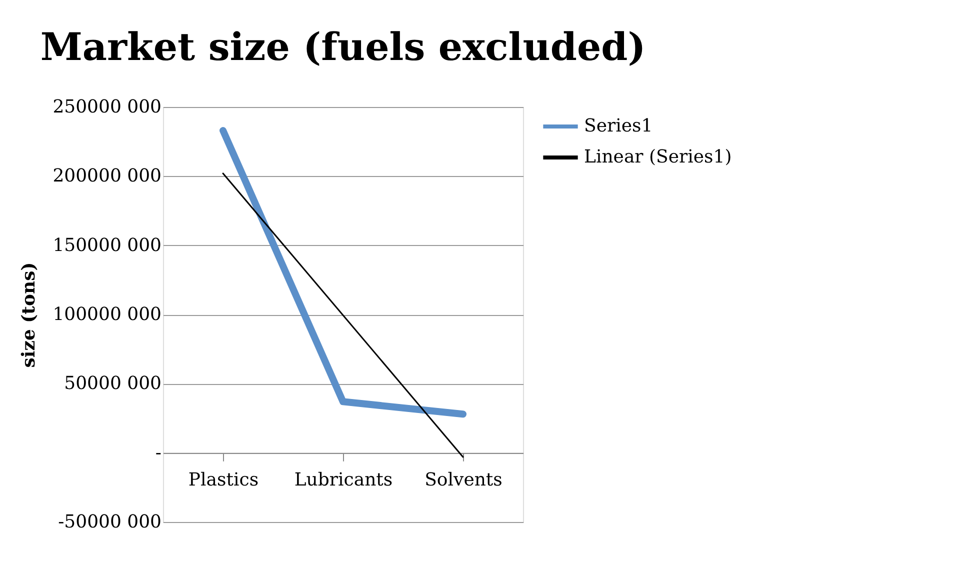 The image size is (959, 576). Describe the element at coordinates (107, 245) in the screenshot. I see `y-tick-label: 150000 000` at that location.